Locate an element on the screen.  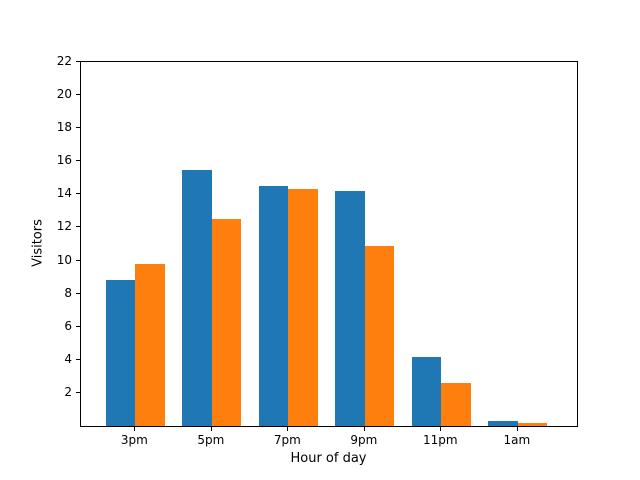
x-tick-label-9pm: 9pm is located at coordinates (364, 440).